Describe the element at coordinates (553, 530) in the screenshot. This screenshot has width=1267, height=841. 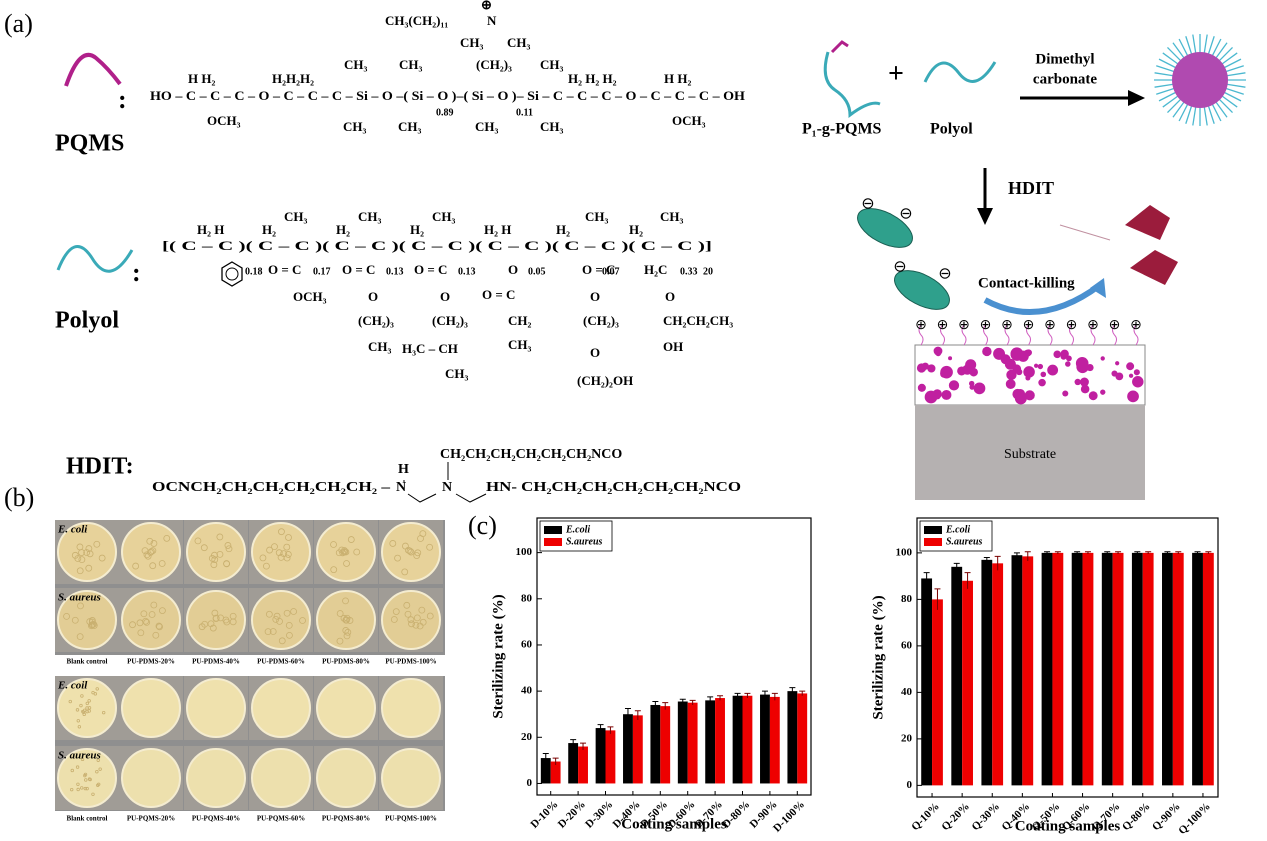
I see `legend-swatch` at that location.